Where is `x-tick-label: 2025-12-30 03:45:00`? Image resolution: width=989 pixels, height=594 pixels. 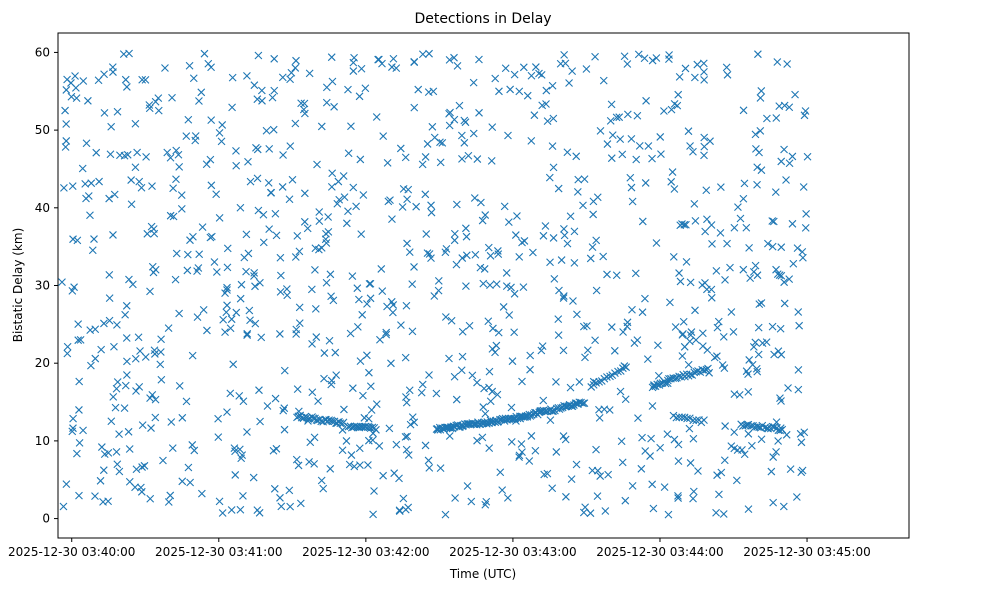 x-tick-label: 2025-12-30 03:45:00 is located at coordinates (806, 552).